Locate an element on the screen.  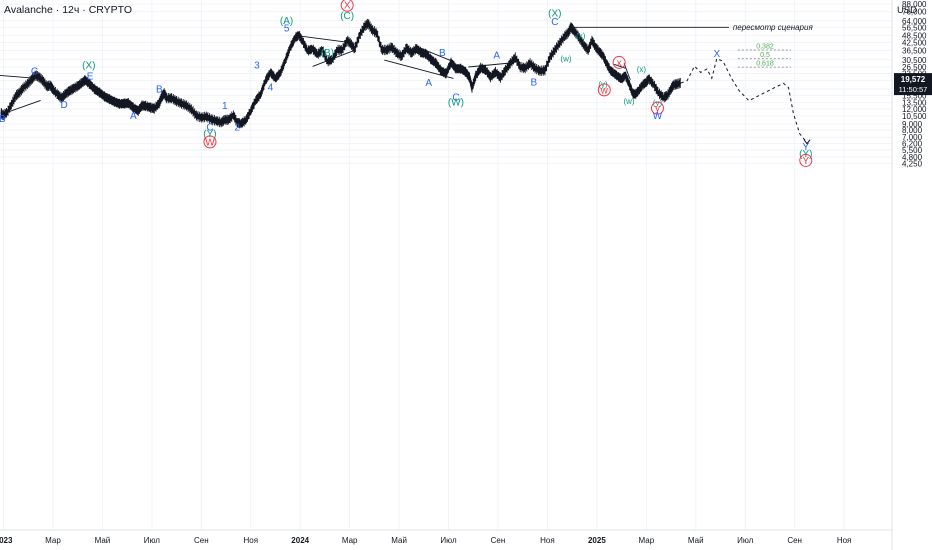
projection-path is located at coordinates (744, 100).